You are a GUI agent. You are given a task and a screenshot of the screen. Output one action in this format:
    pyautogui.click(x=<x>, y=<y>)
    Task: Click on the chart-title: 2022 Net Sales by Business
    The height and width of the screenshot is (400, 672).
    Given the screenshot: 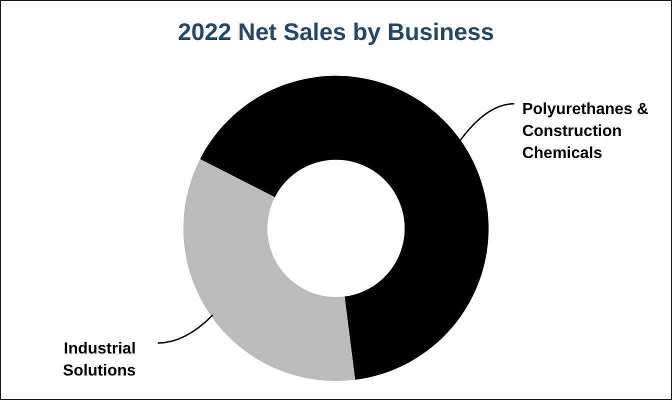 What is the action you would take?
    pyautogui.click(x=336, y=32)
    